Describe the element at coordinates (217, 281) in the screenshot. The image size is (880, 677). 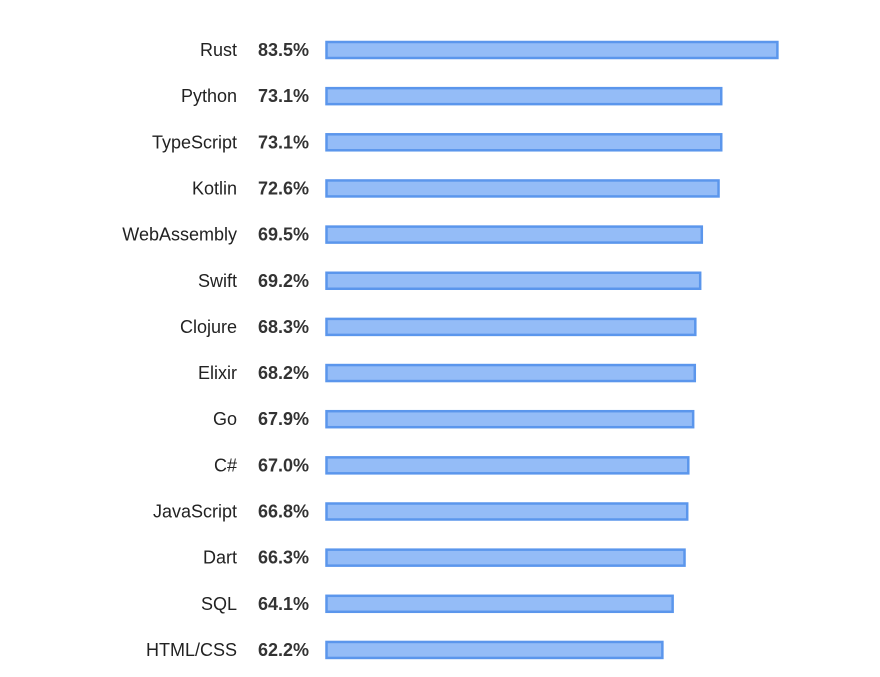
I see `category-label: Swift` at that location.